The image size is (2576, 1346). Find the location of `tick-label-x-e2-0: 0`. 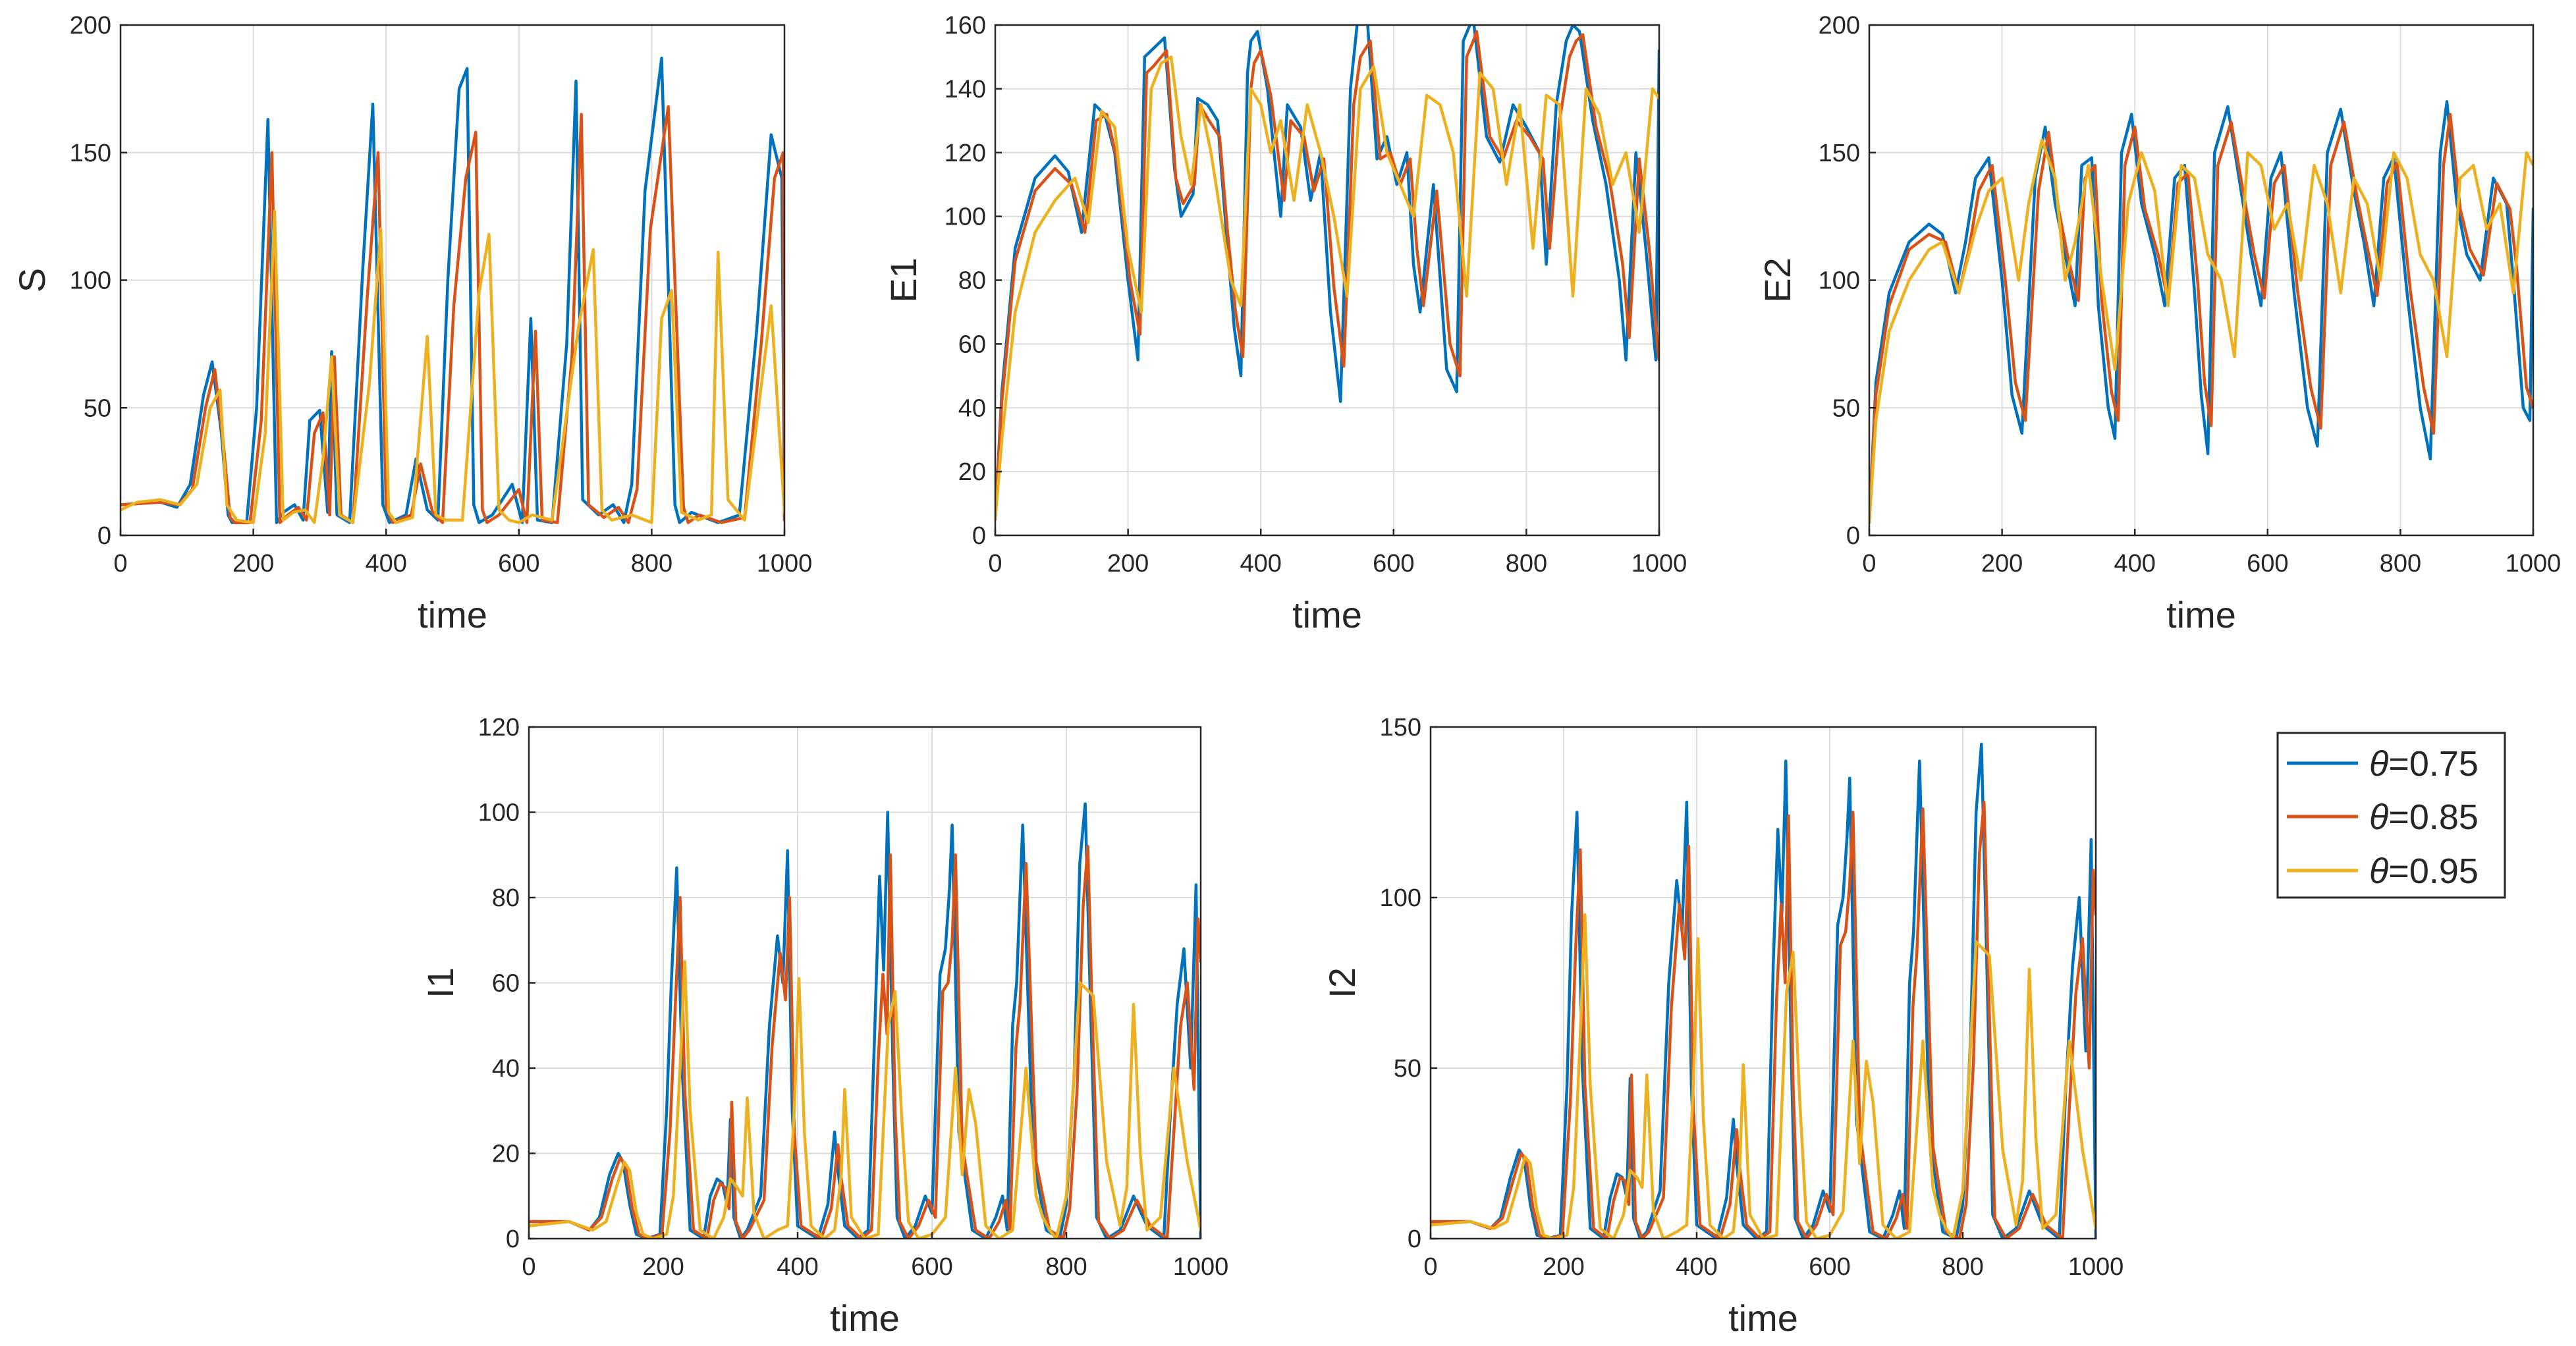

tick-label-x-e2-0: 0 is located at coordinates (1869, 564).